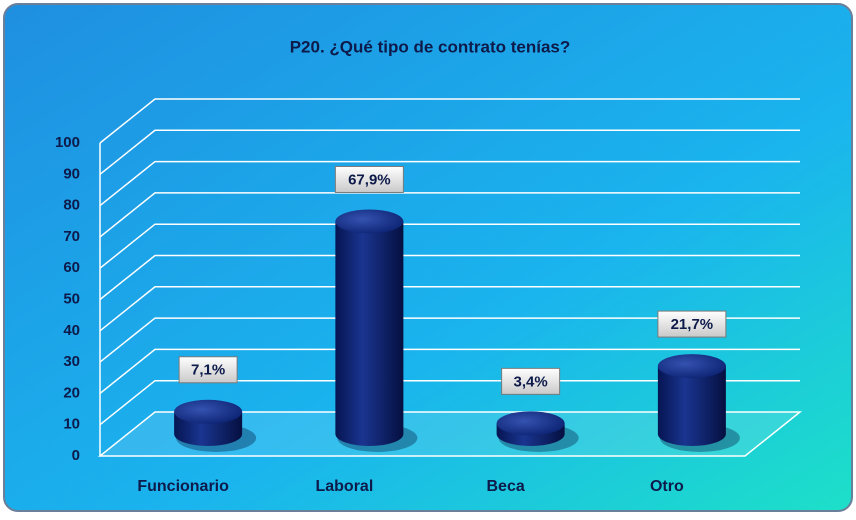 This screenshot has width=856, height=520. Describe the element at coordinates (71, 424) in the screenshot. I see `y-tick-label: 10` at that location.